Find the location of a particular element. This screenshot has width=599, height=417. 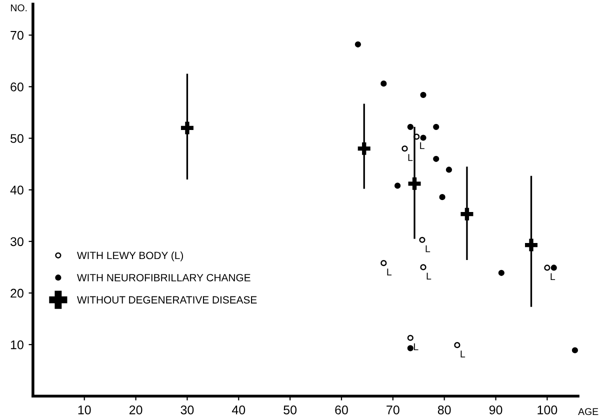

y-axis-title: NO. is located at coordinates (19, 8).